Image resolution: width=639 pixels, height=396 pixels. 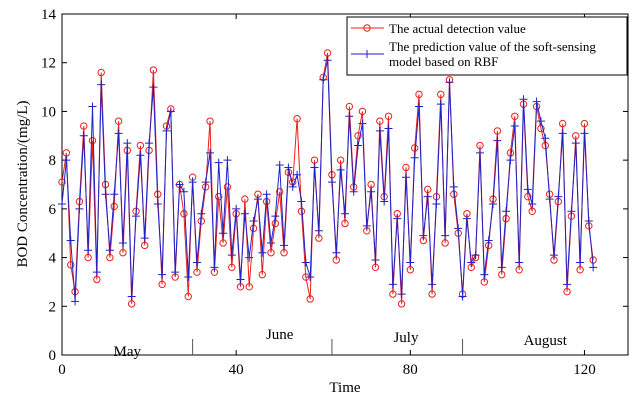 I want to click on month-label: July, so click(x=406, y=338).